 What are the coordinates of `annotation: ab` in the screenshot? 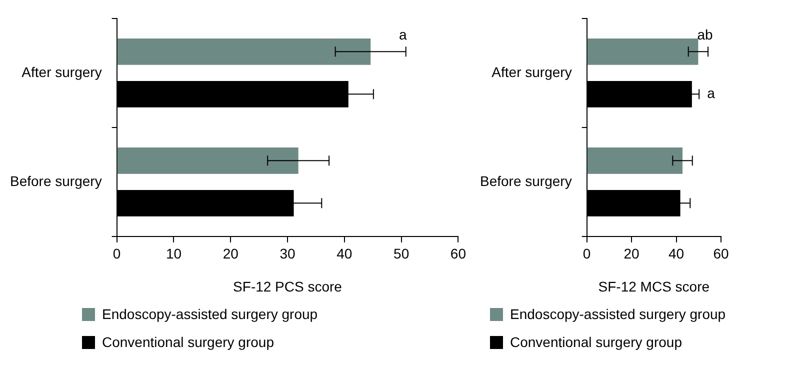 It's located at (705, 34).